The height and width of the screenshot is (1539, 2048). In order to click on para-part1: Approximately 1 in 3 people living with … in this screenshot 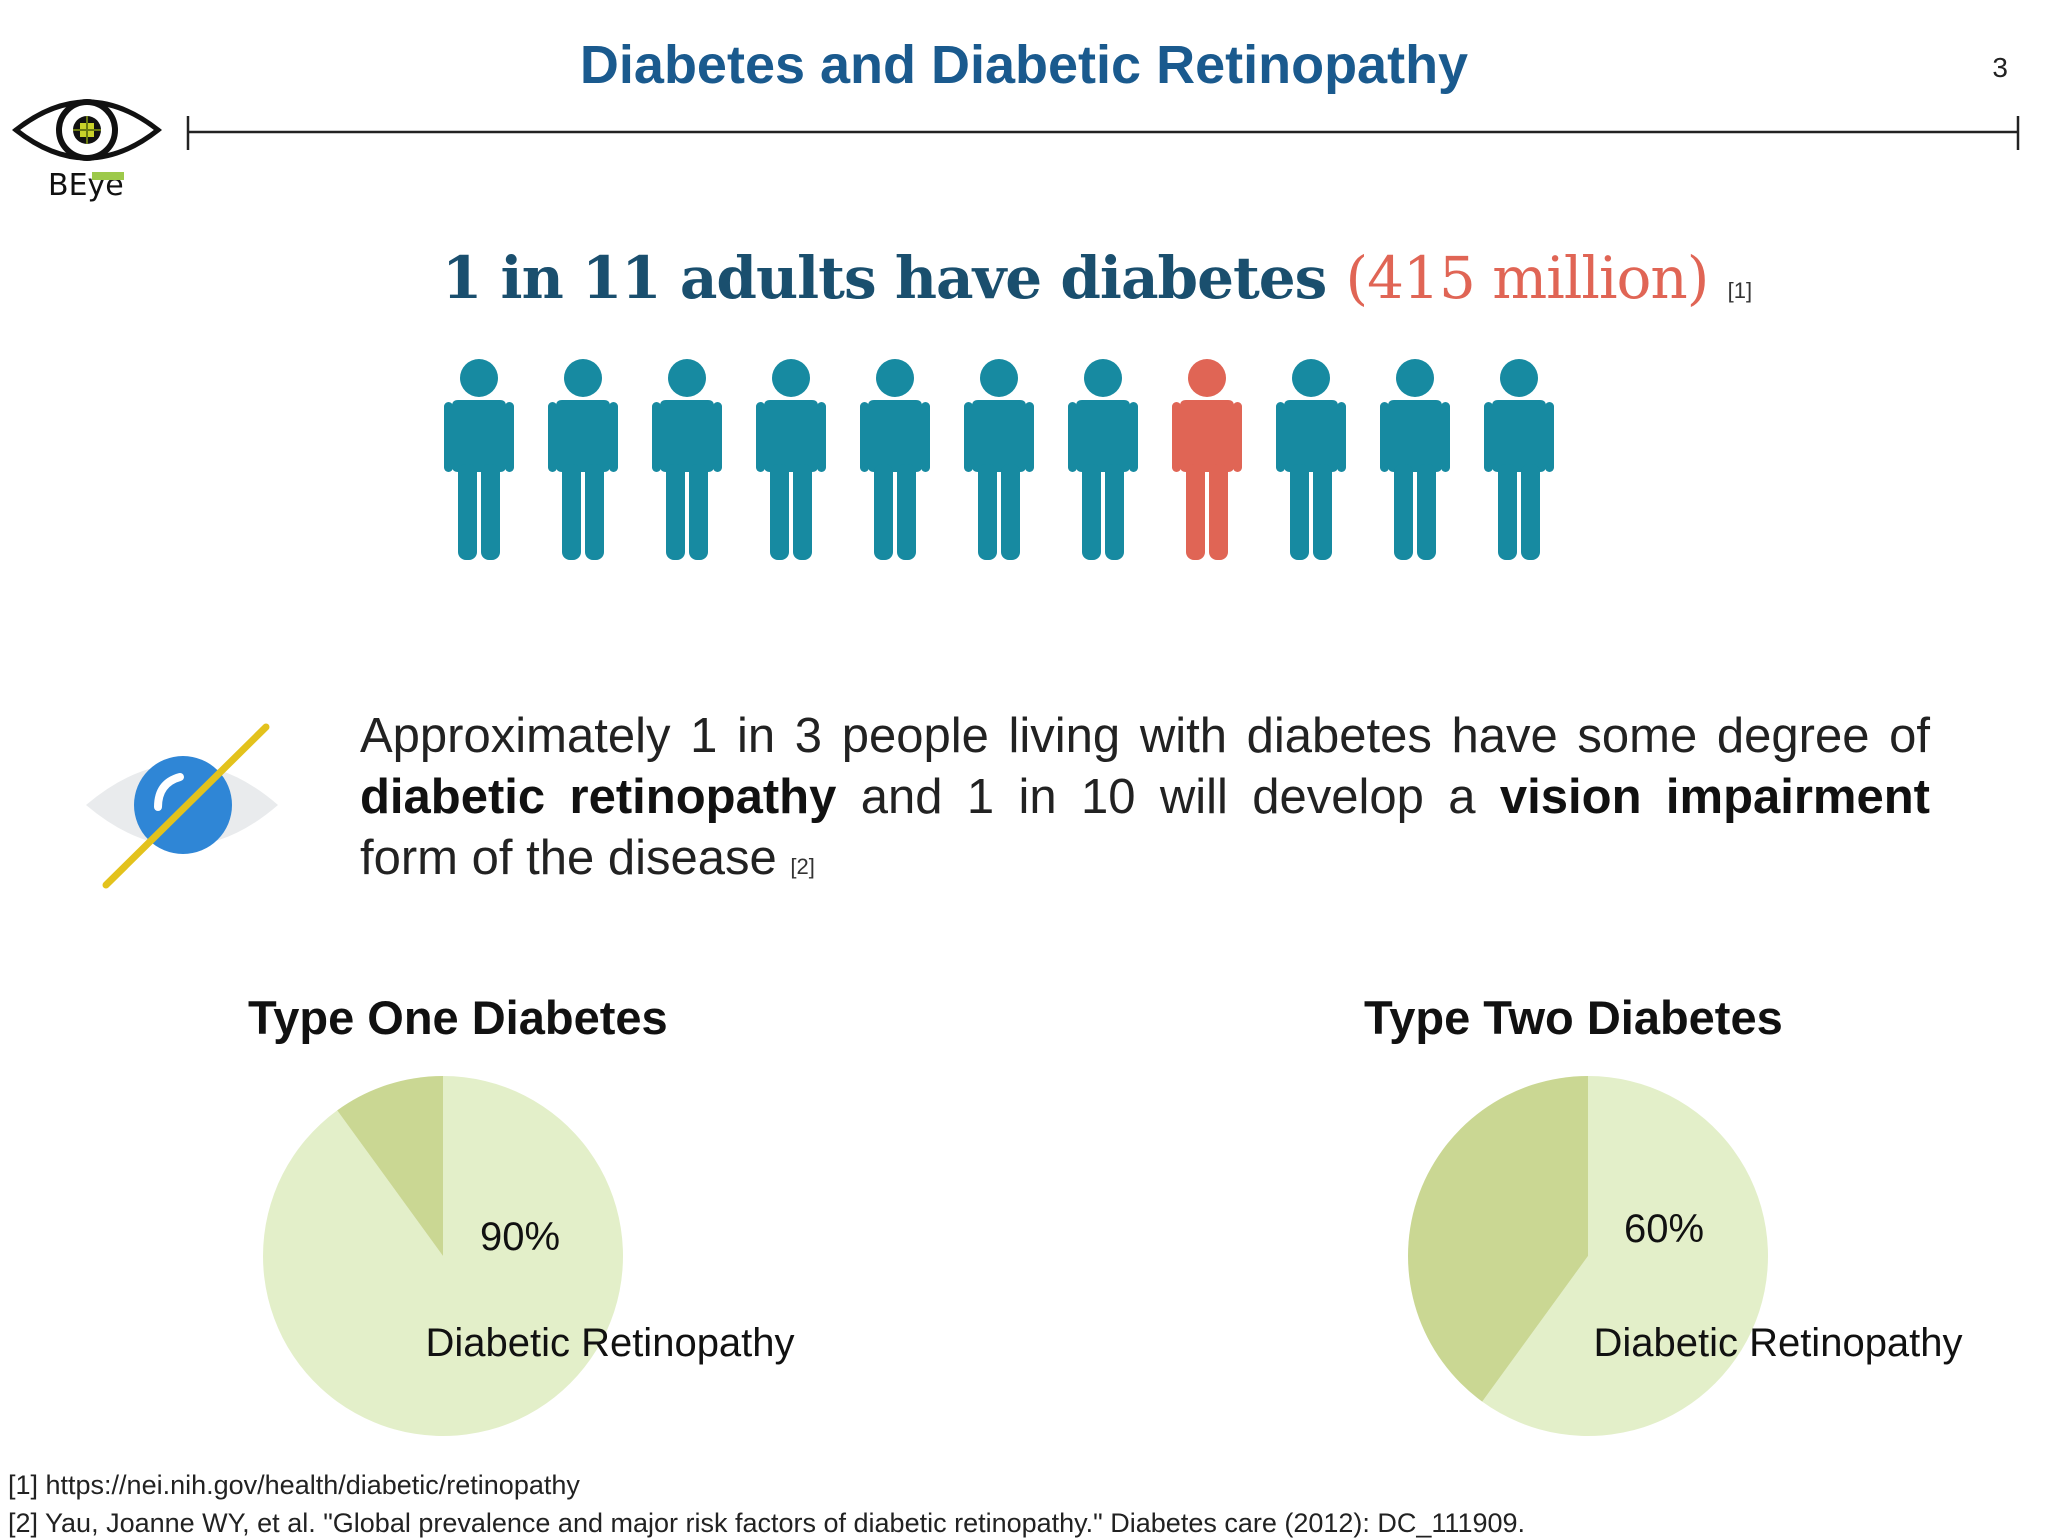, I will do `click(1145, 736)`.